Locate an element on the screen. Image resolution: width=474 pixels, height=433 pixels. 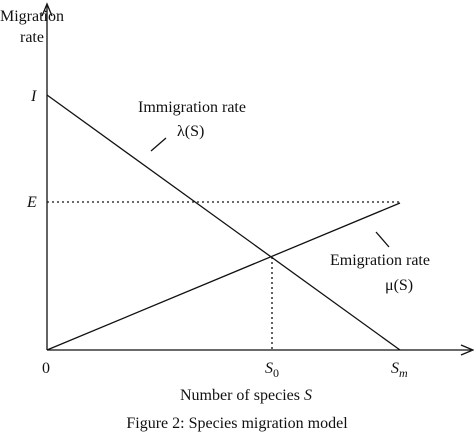
x-mark: S0 is located at coordinates (272, 370).